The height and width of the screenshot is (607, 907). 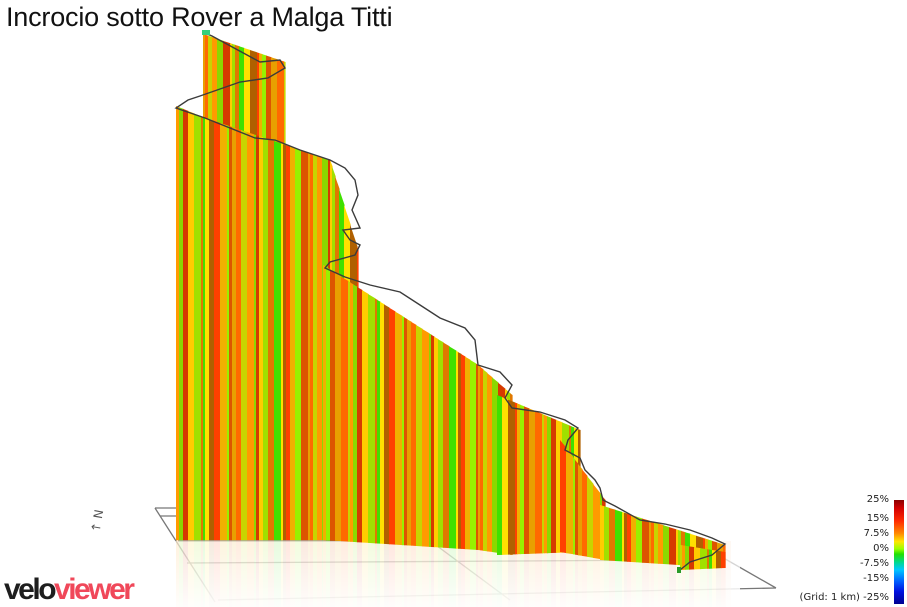 I want to click on legend-label-min: (Grid: 1 km) -25%, so click(x=844, y=597).